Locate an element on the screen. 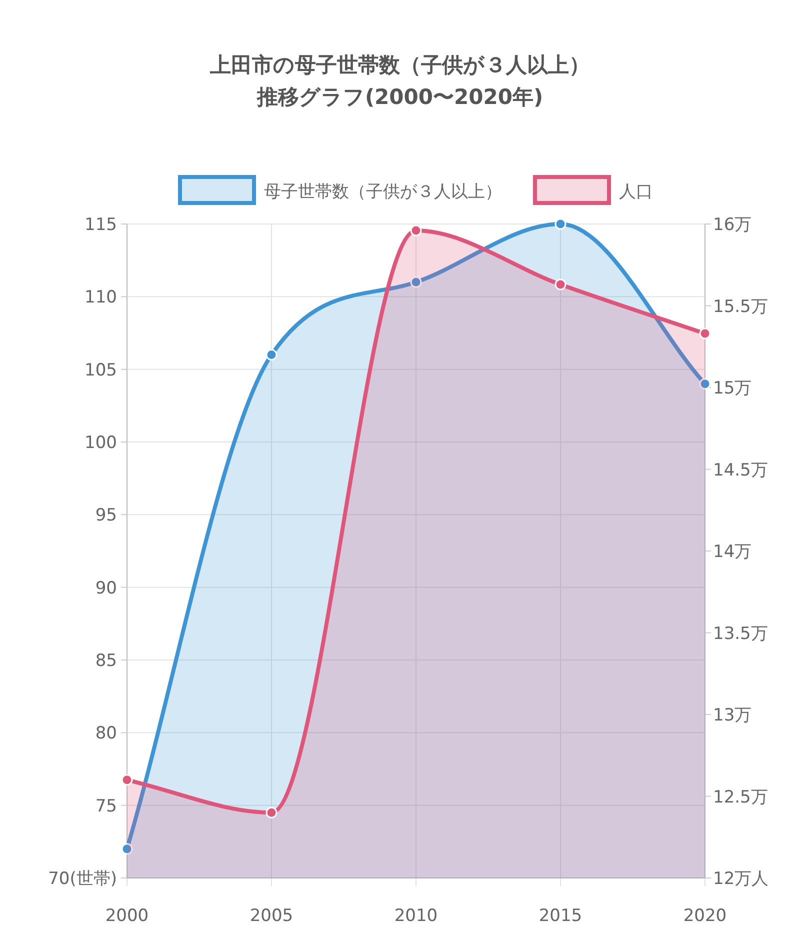 The width and height of the screenshot is (800, 945). y-tick-label: 95 is located at coordinates (106, 516).